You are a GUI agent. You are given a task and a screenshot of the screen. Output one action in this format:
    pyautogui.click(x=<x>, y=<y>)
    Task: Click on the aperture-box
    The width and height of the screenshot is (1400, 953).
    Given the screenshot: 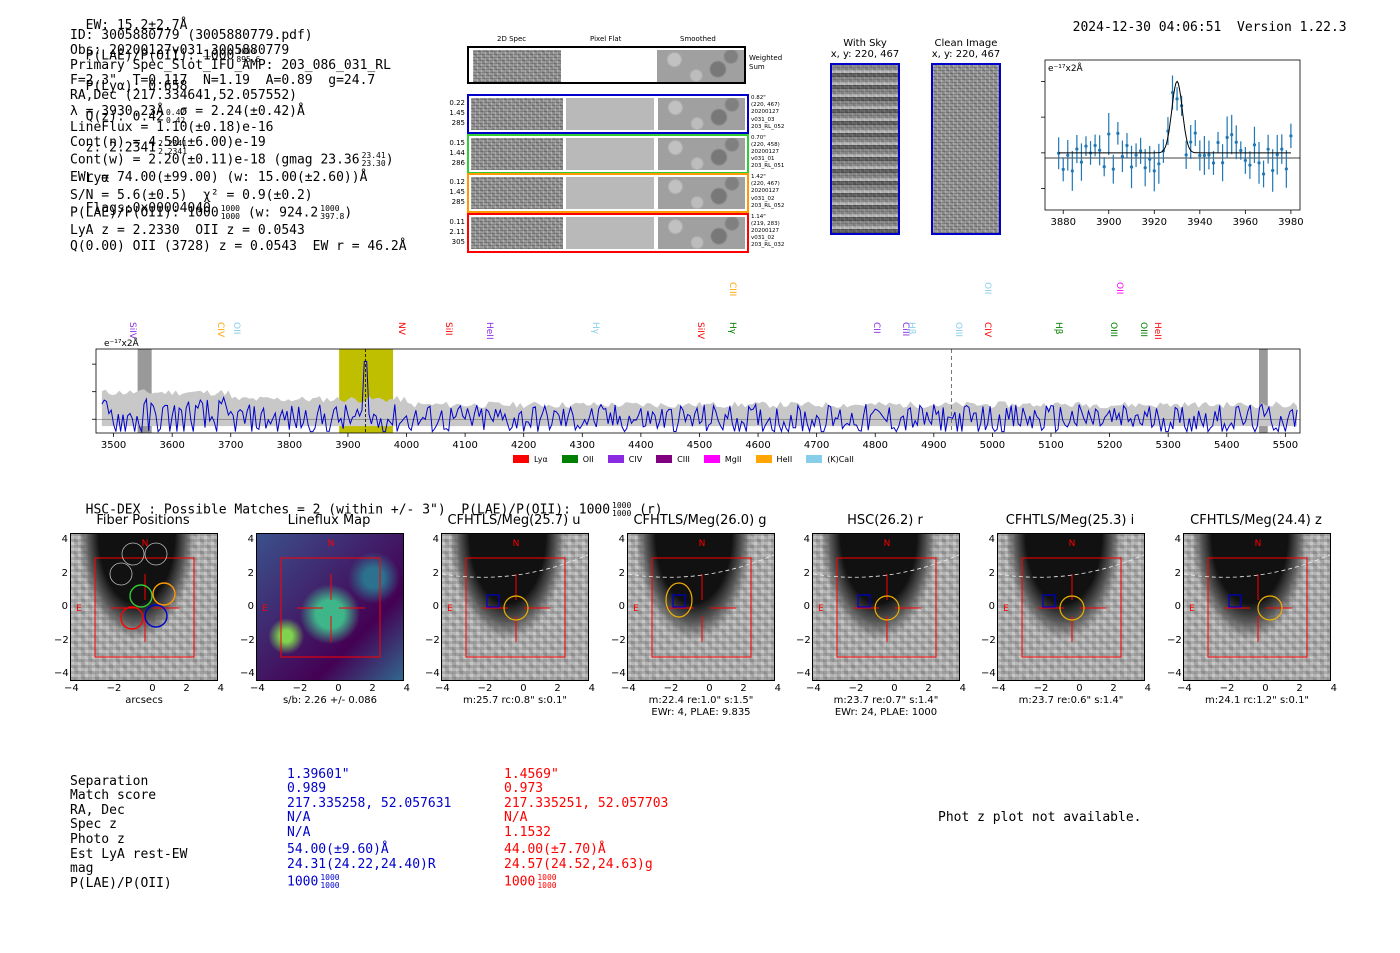 What is the action you would take?
    pyautogui.click(x=515, y=607)
    